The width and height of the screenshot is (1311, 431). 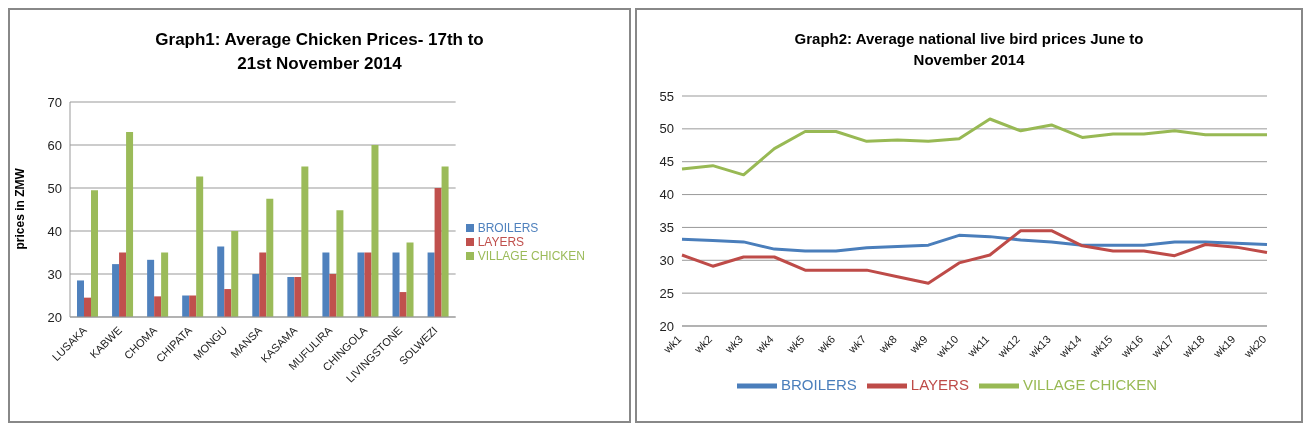 What do you see at coordinates (20, 208) in the screenshot?
I see `y-axis-title: prices in ZMW` at bounding box center [20, 208].